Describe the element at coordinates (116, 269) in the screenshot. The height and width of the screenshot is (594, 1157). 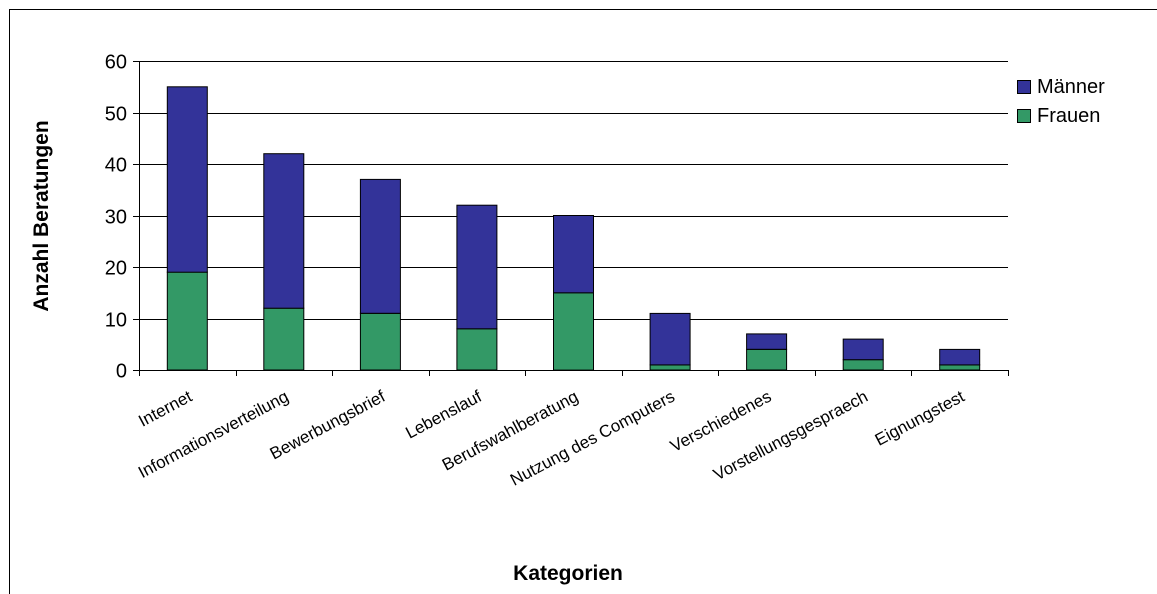
I see `y-tick-label: 20` at that location.